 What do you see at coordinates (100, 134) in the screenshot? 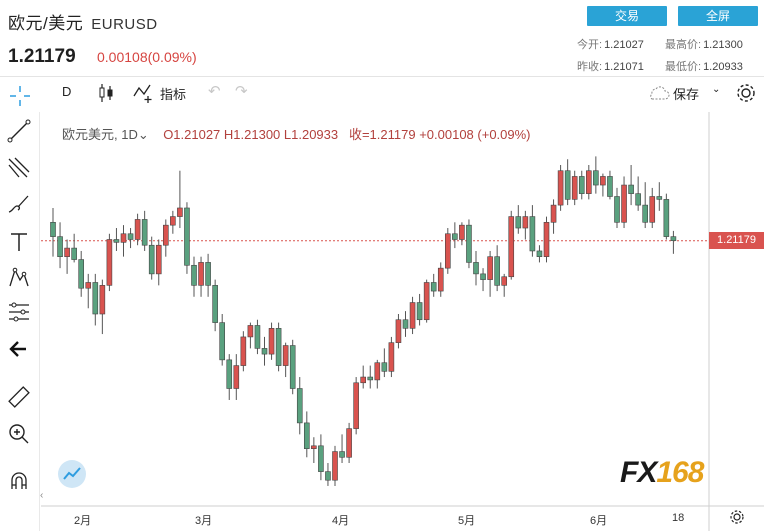
I see `legend-title: 欧元美元, 1D` at bounding box center [100, 134].